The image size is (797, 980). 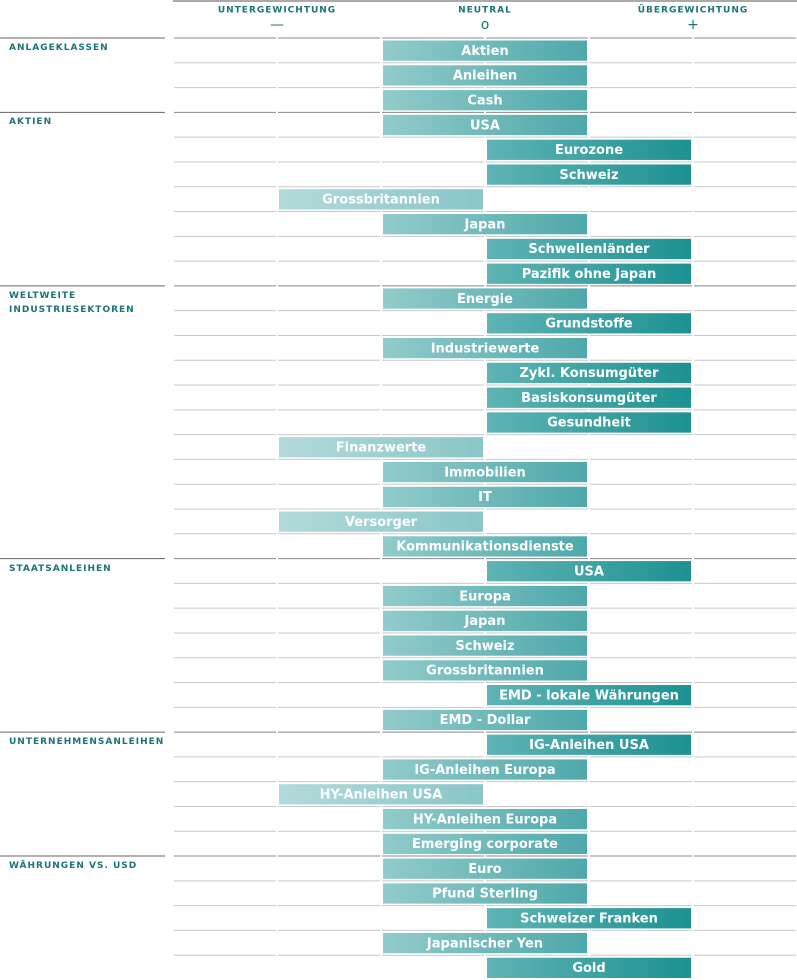 I want to click on bar-label: Pazifik ohne Japan, so click(x=589, y=274).